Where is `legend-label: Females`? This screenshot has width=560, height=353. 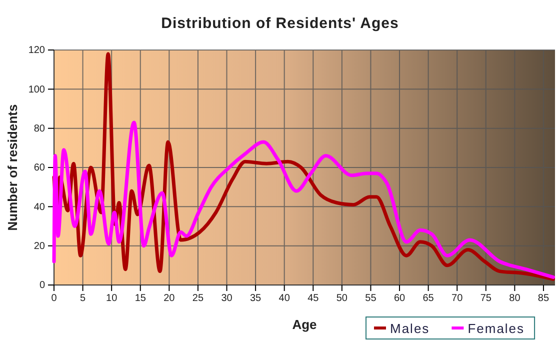 legend-label: Females is located at coordinates (496, 328).